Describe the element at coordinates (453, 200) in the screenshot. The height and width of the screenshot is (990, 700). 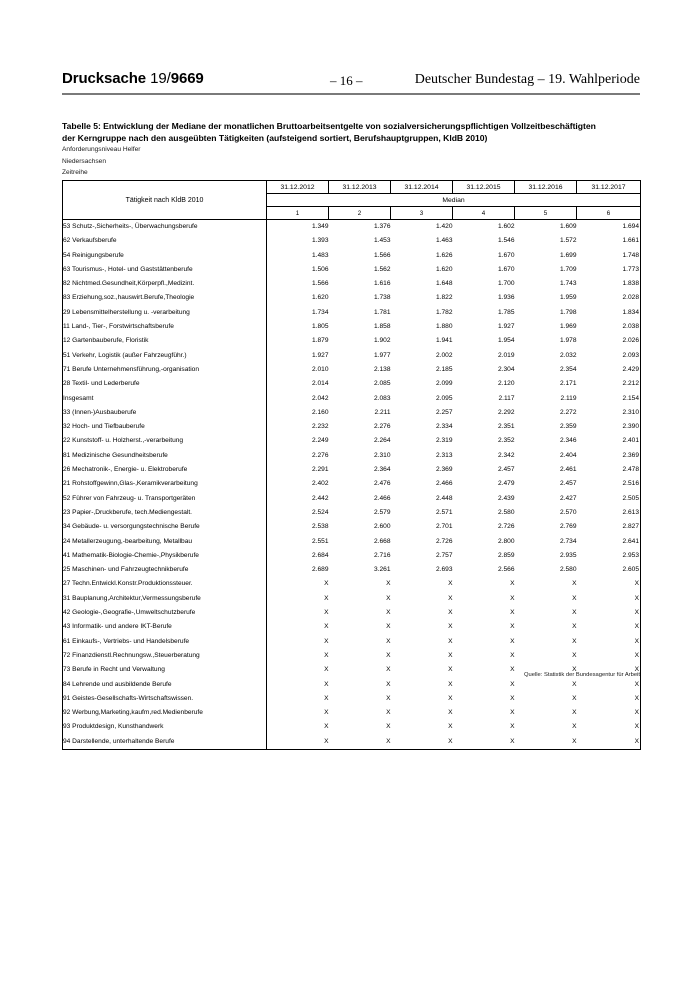
I see `header-median-span: Median` at that location.